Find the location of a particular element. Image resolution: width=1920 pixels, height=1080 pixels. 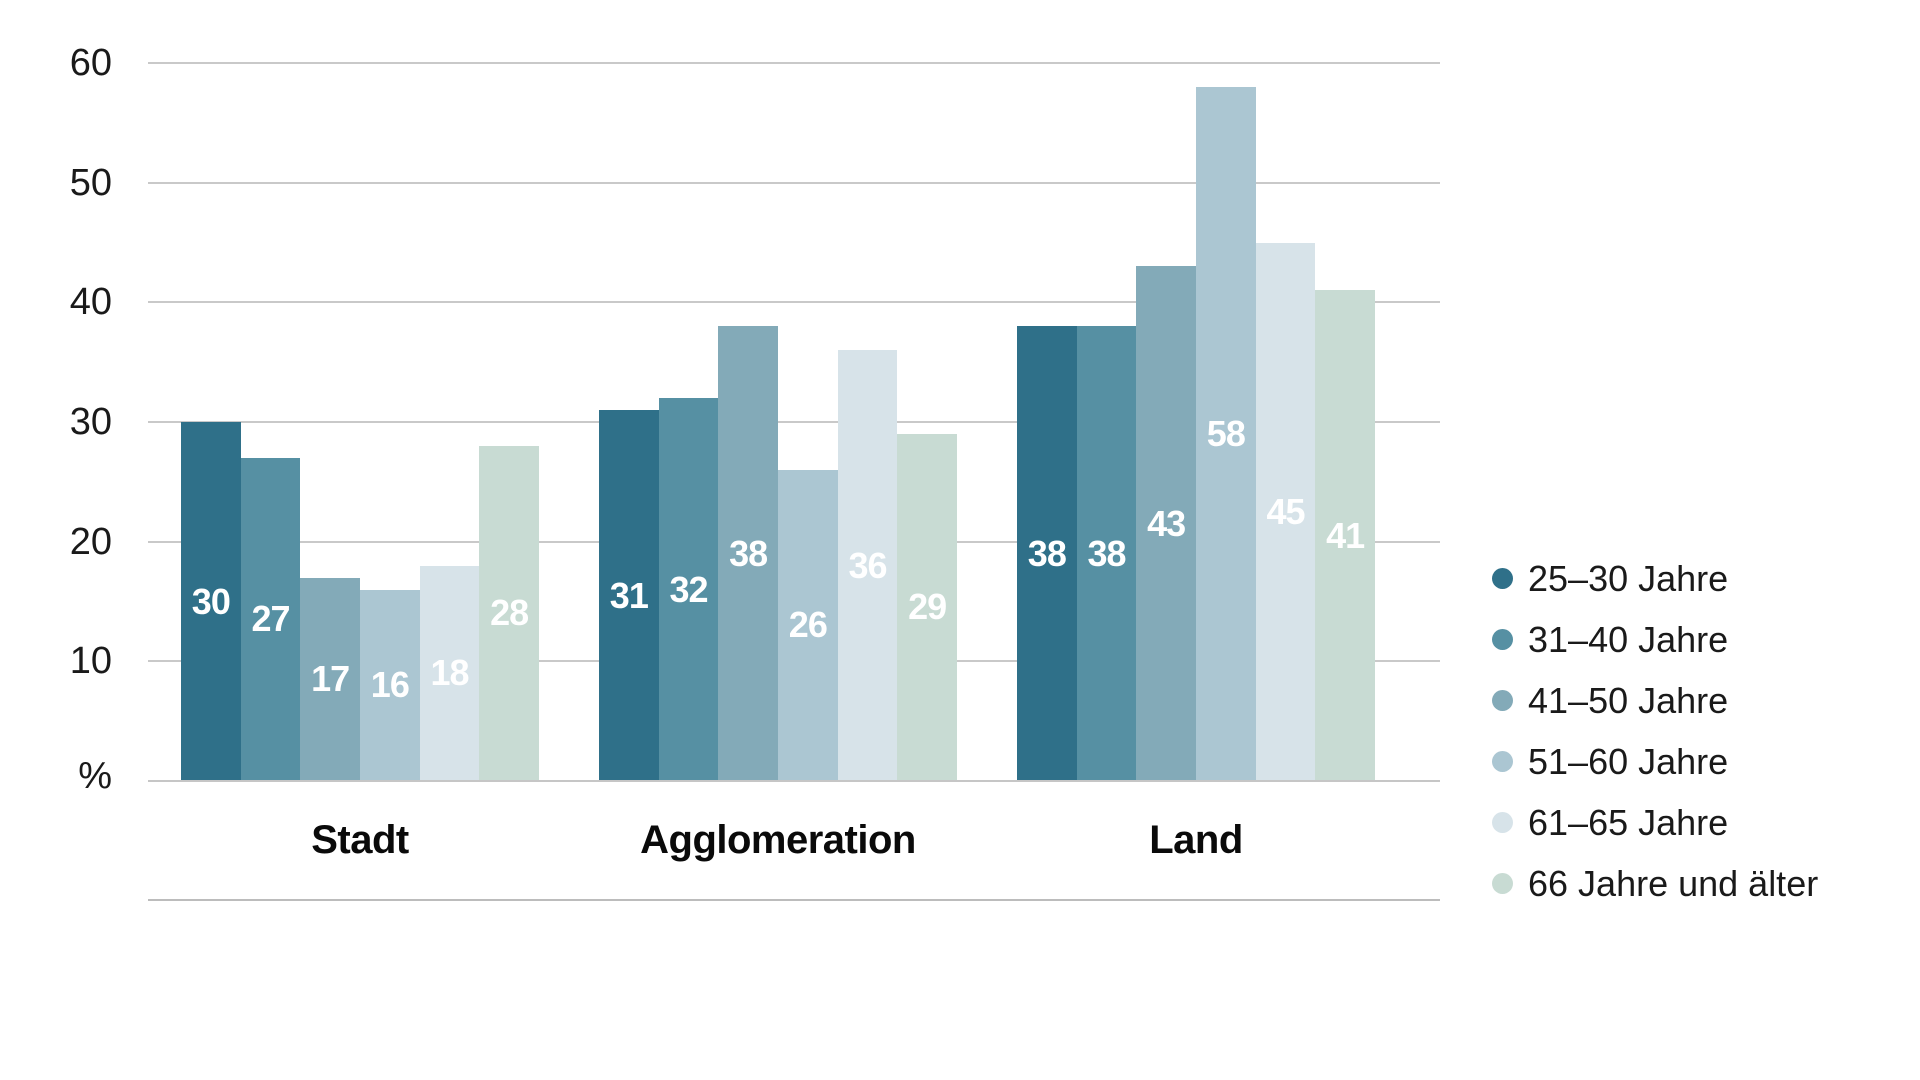

legend-item: 41–50 Jahre is located at coordinates (1655, 700).